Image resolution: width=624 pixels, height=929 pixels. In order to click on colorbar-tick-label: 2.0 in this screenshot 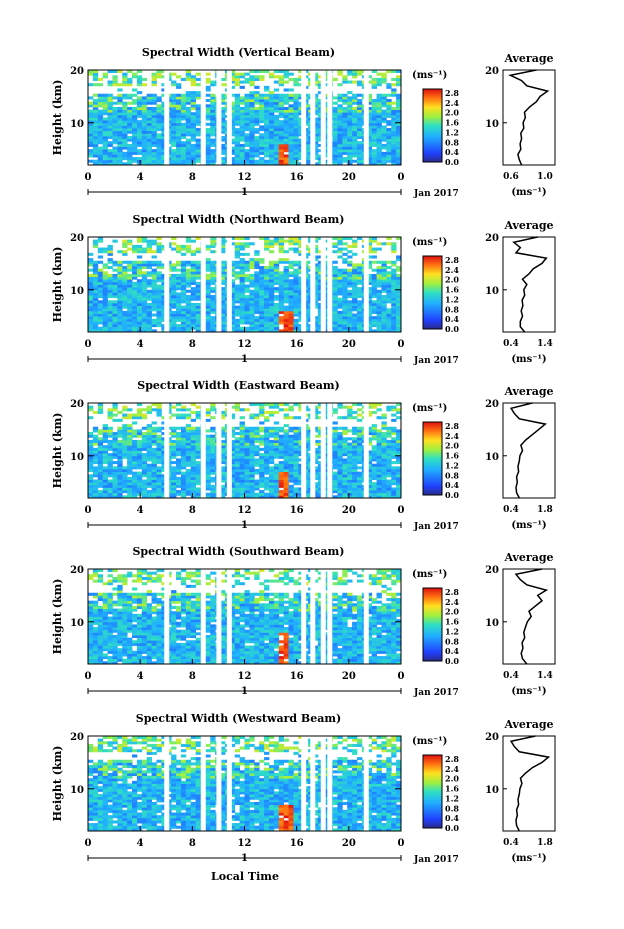, I will do `click(452, 113)`.